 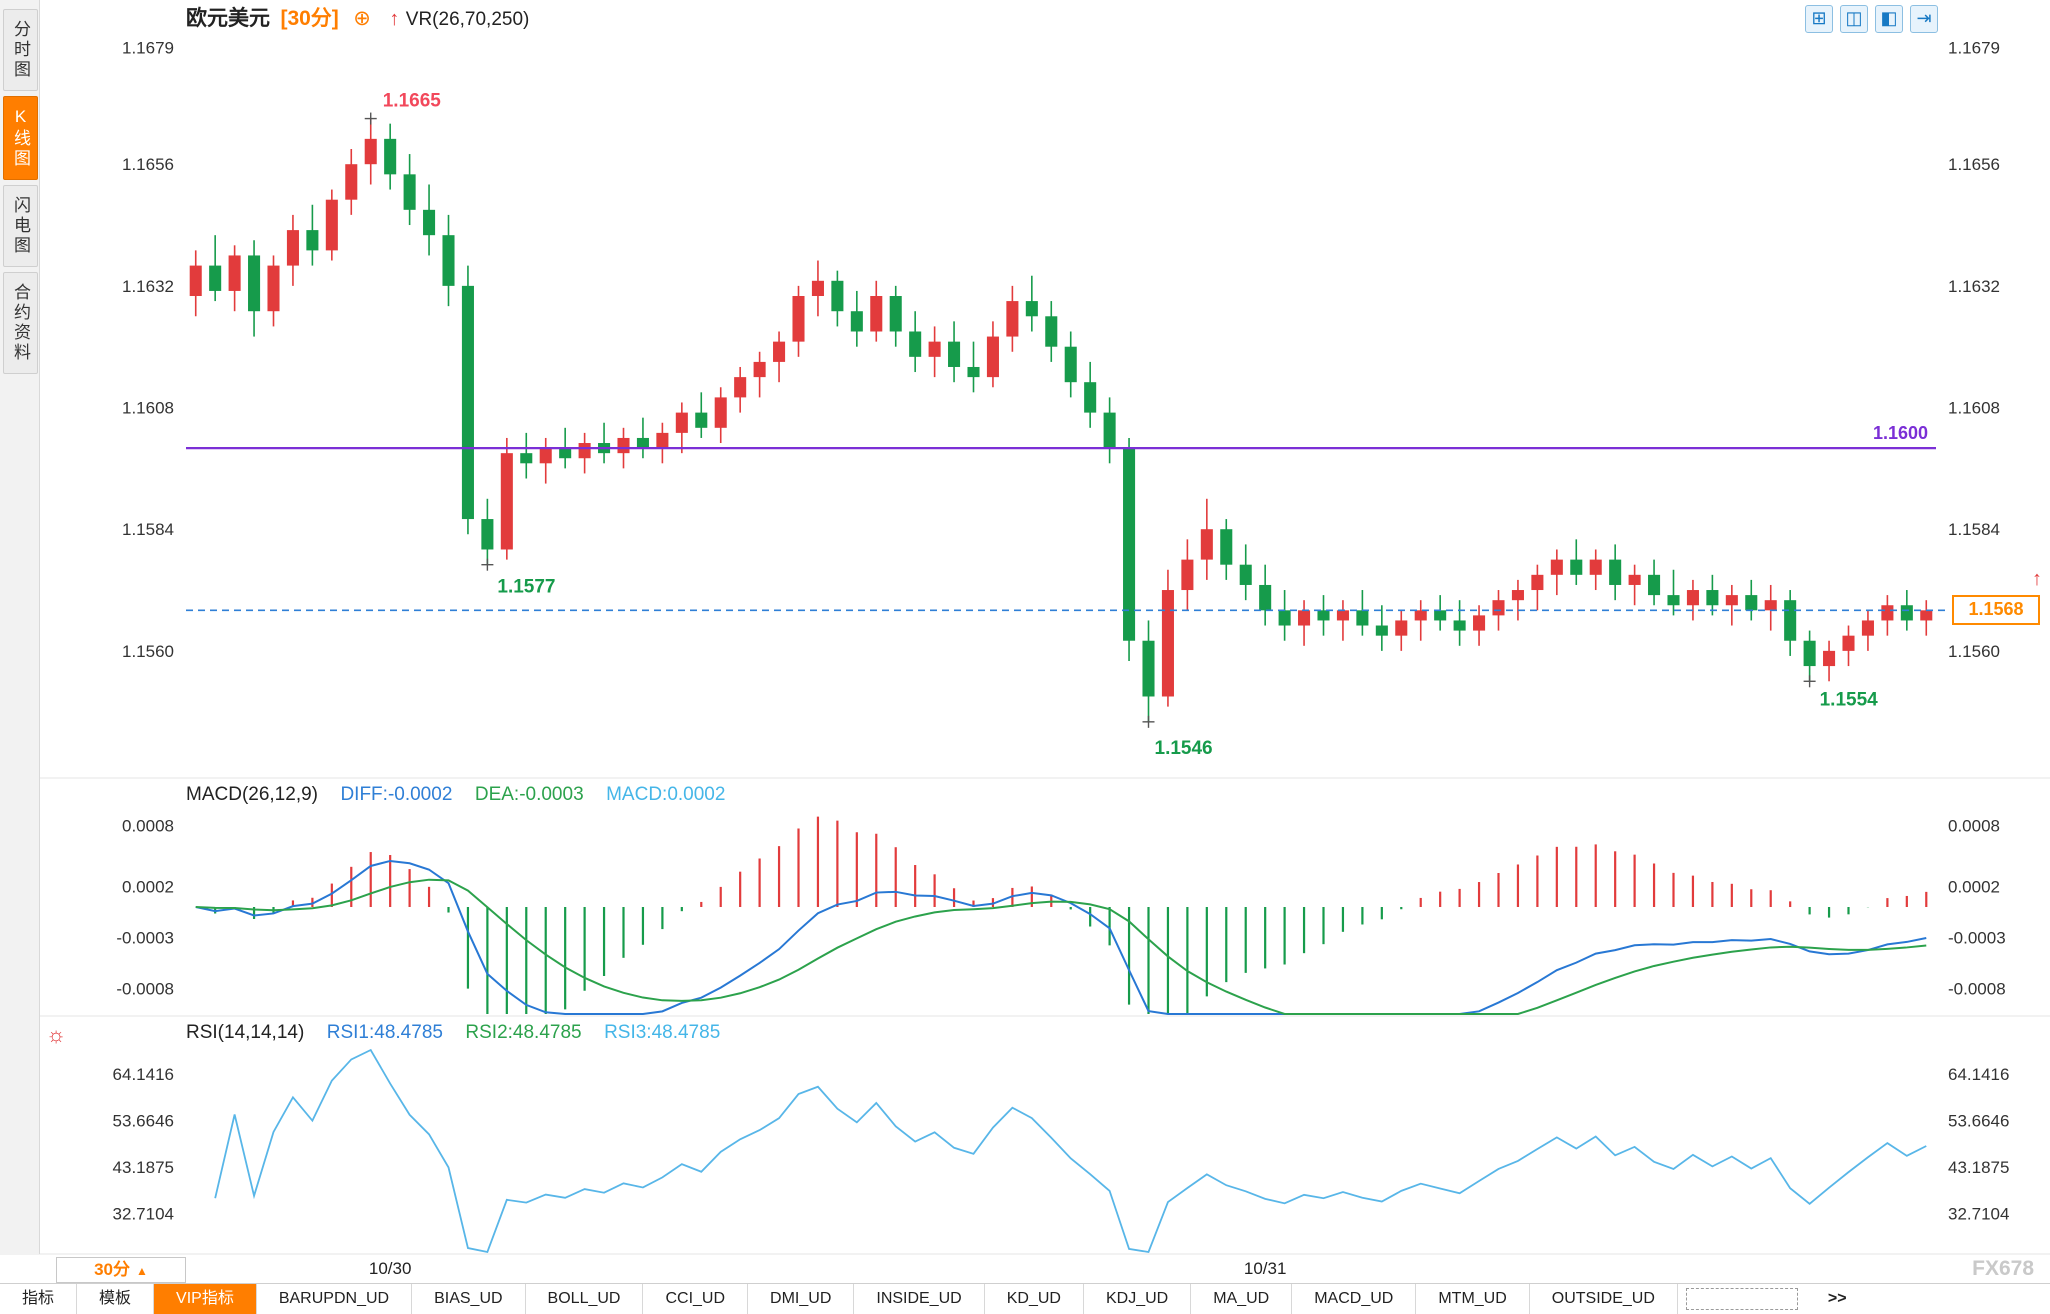 I want to click on period-label: [30分], so click(x=309, y=18).